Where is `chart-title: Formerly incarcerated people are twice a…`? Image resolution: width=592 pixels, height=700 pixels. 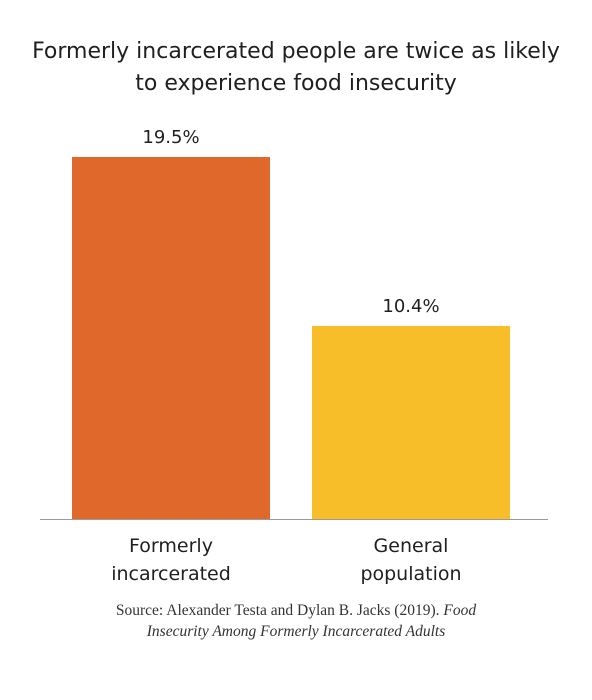 chart-title: Formerly incarcerated people are twice a… is located at coordinates (296, 68).